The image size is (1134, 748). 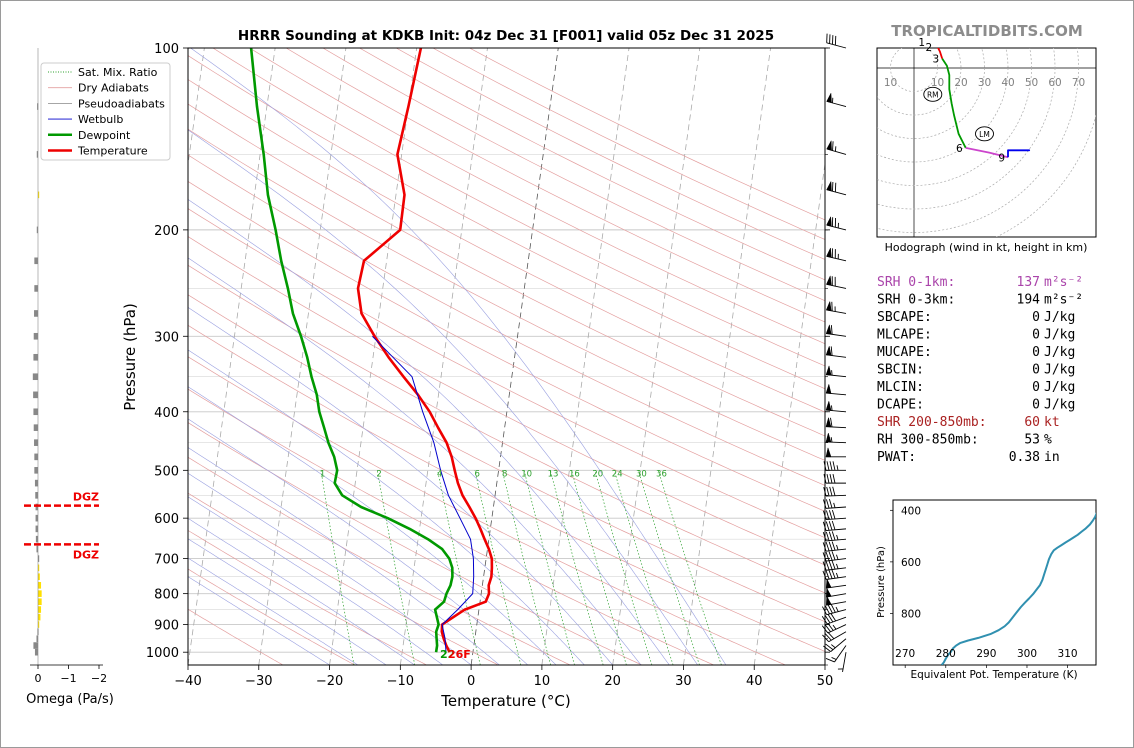 What do you see at coordinates (86, 497) in the screenshot?
I see `dgz-top-label: DGZ` at bounding box center [86, 497].